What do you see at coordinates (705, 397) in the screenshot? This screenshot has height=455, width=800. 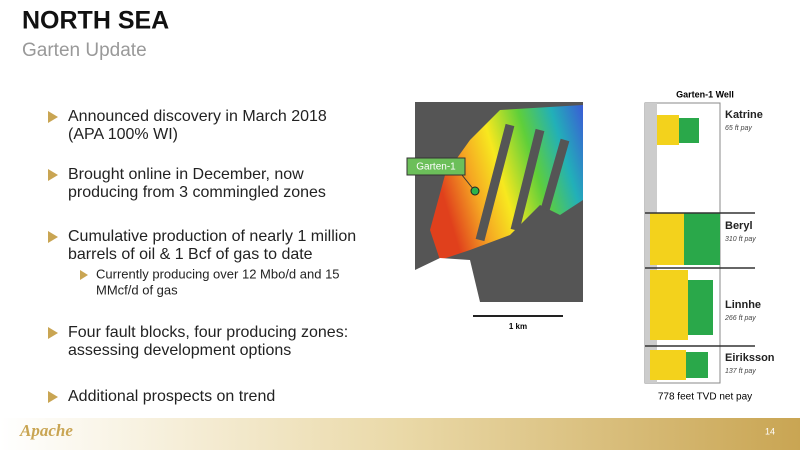 I see `log-total: 778 feet TVD net pay` at bounding box center [705, 397].